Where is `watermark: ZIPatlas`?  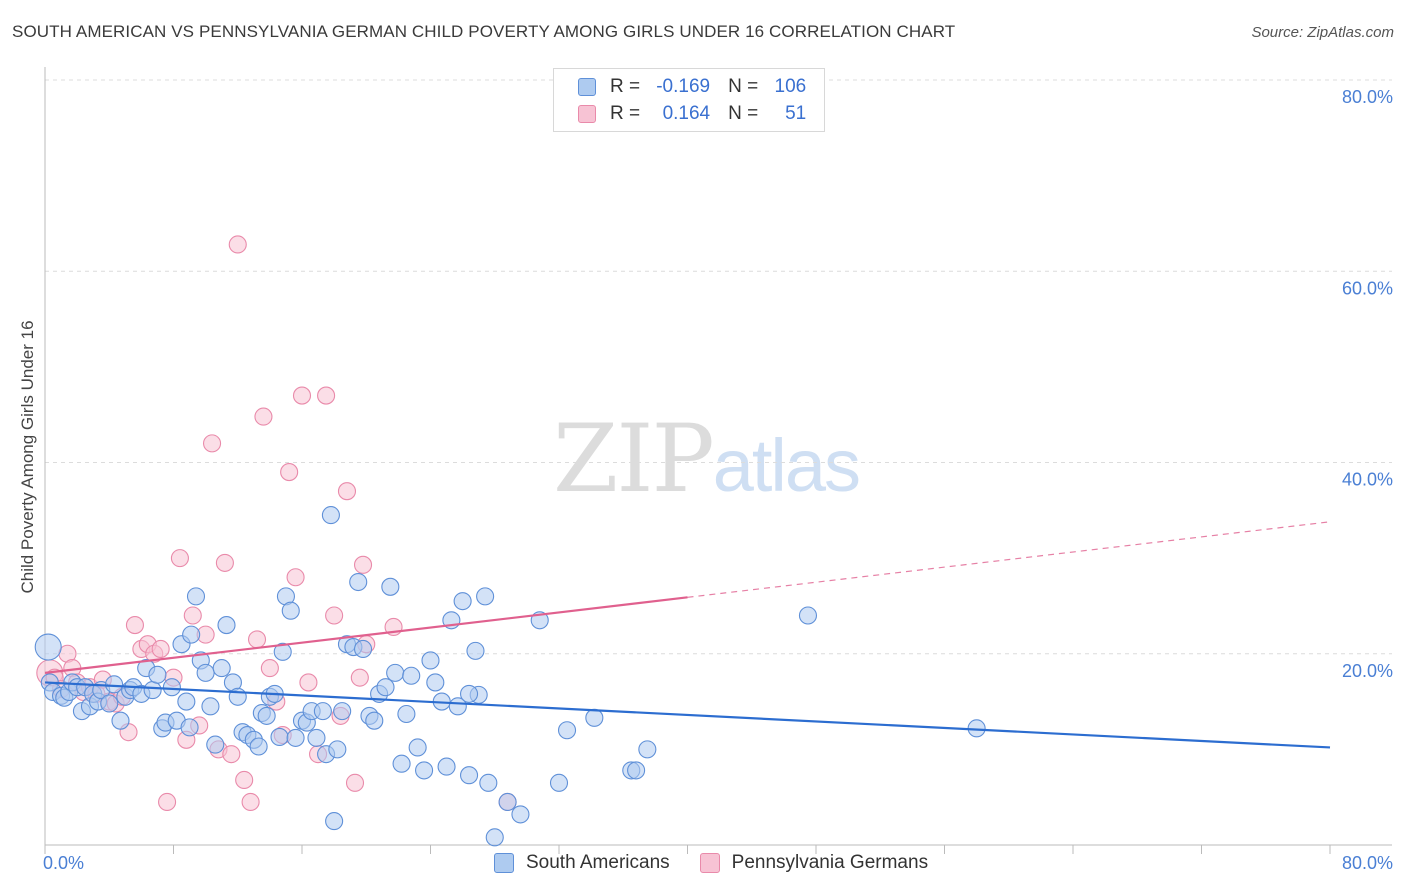 watermark: ZIPatlas is located at coordinates (707, 459).